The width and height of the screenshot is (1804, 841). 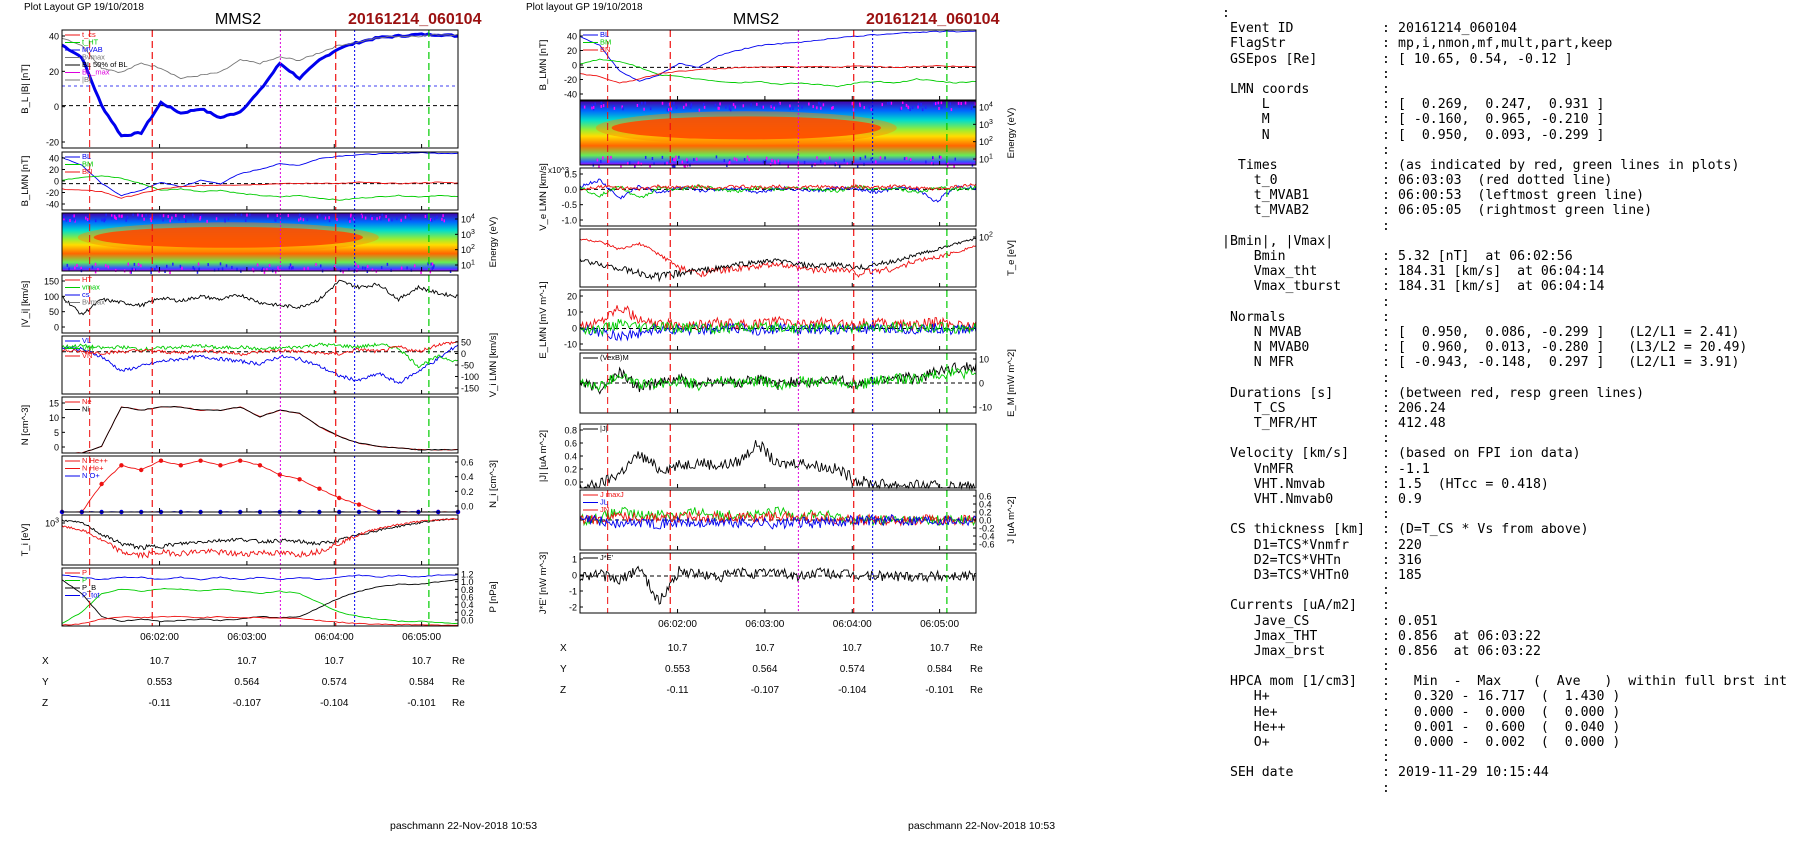 I want to click on y-tick-label: 20, so click(x=572, y=51).